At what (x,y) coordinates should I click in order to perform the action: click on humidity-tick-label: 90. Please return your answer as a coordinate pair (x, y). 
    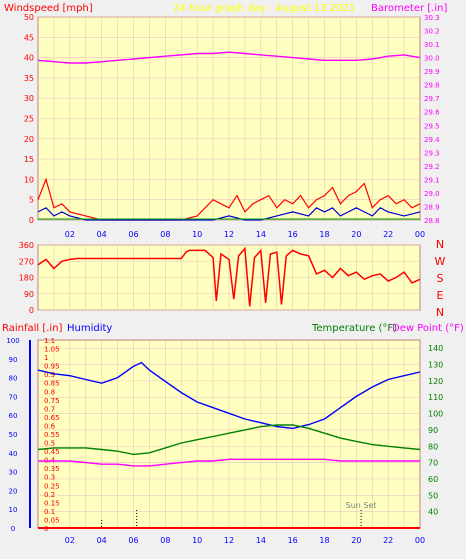
    Looking at the image, I should click on (13, 360).